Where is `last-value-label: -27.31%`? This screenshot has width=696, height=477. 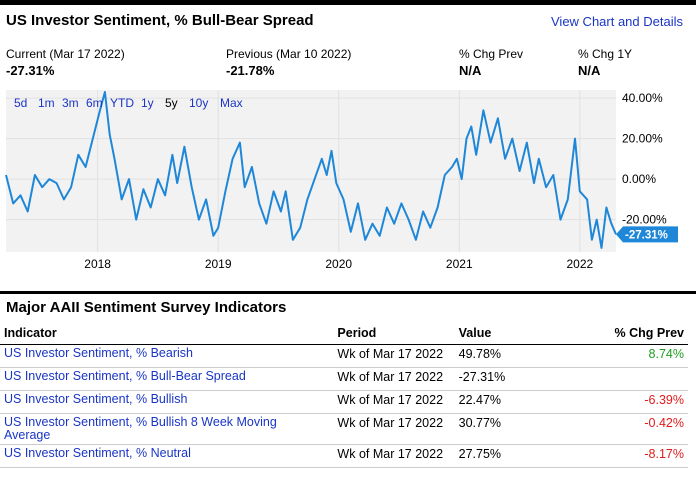
last-value-label: -27.31% is located at coordinates (646, 235).